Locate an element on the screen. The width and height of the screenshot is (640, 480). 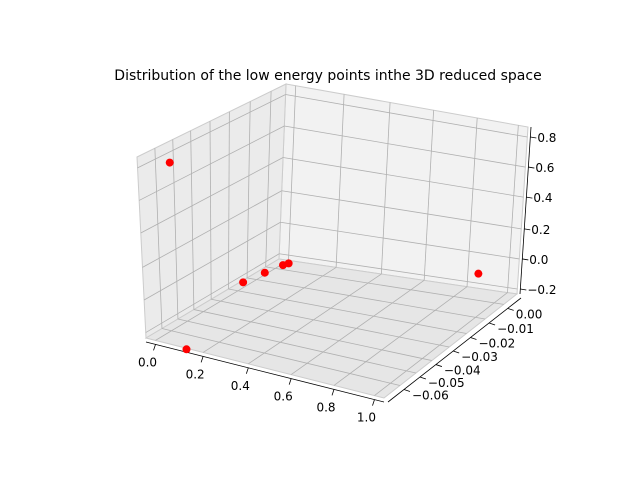
z-tick-label: 0.8 is located at coordinates (546, 138).